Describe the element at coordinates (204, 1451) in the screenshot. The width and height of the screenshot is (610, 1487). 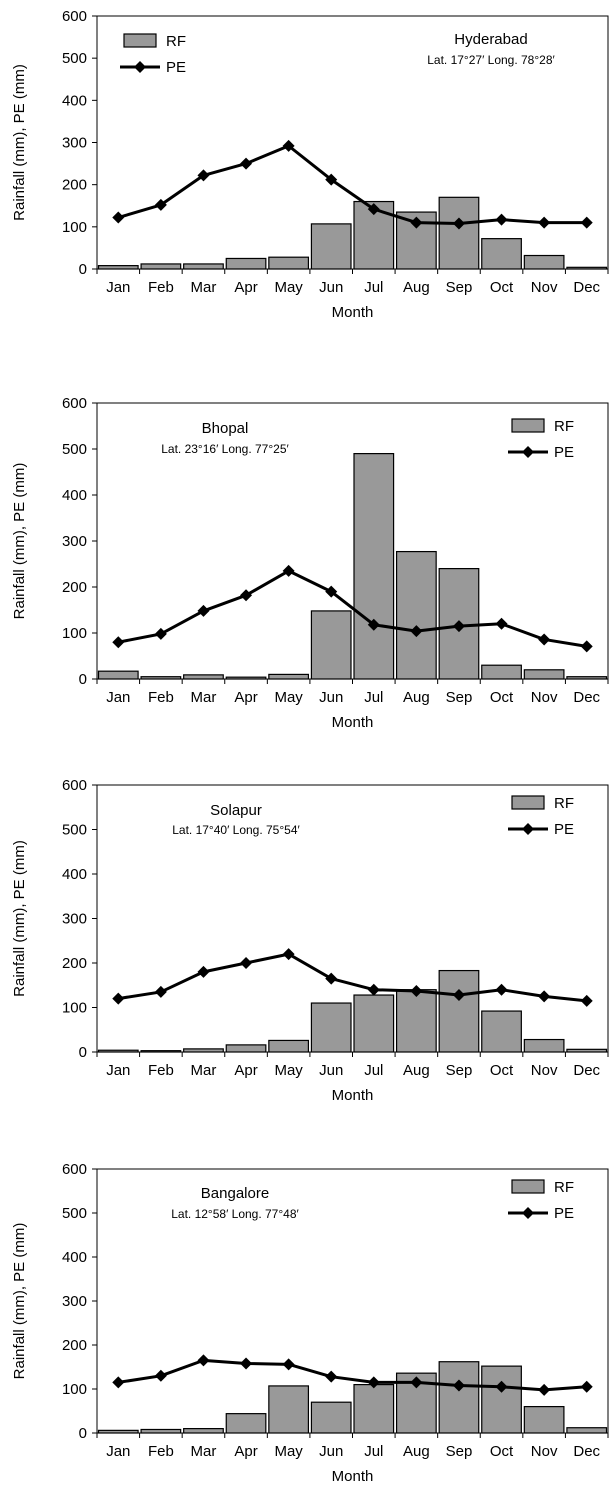
I see `x-tick-label: Mar` at that location.